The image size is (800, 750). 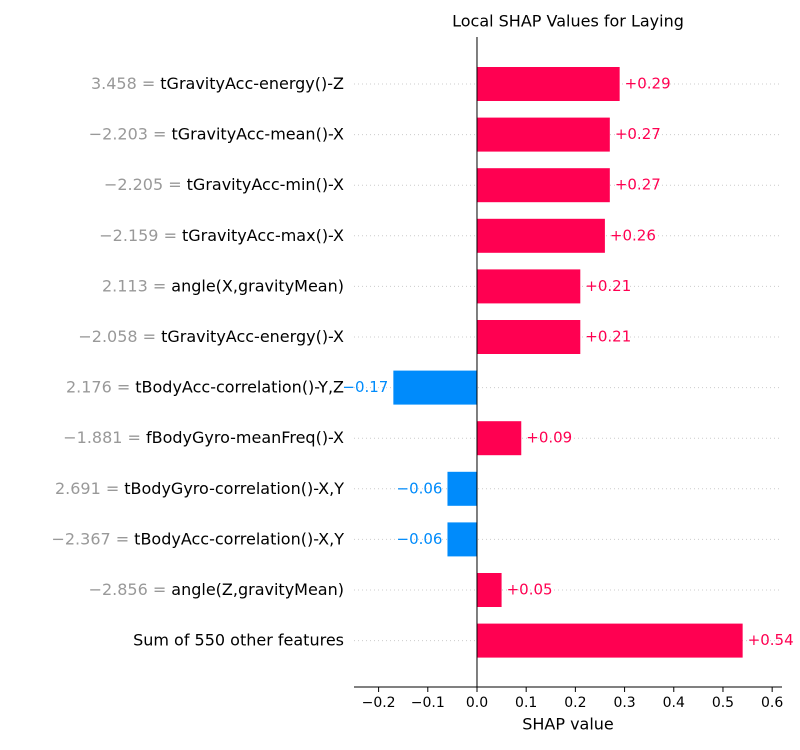 What do you see at coordinates (771, 640) in the screenshot?
I see `value-label: +0.54` at bounding box center [771, 640].